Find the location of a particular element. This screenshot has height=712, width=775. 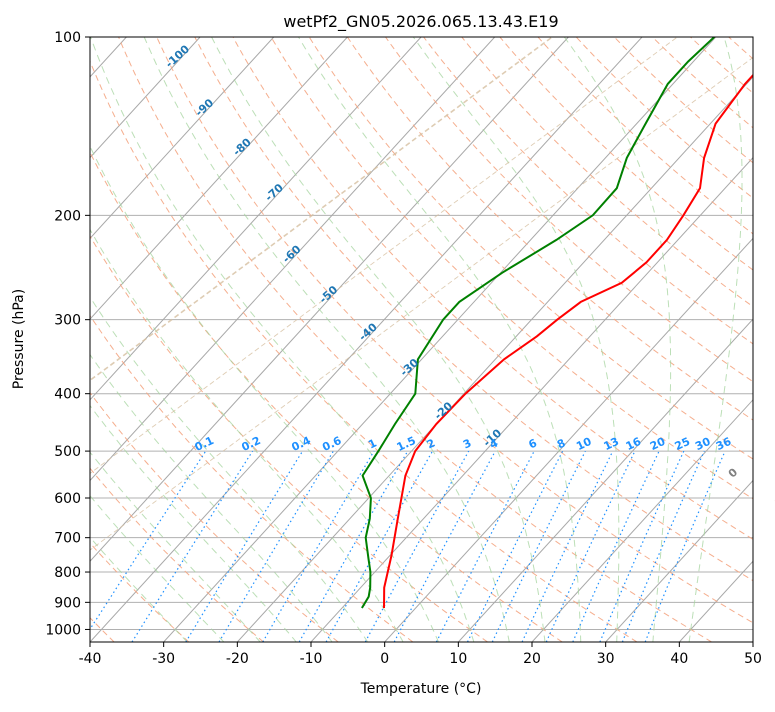

y-tick-label: 1000 is located at coordinates (63, 630).